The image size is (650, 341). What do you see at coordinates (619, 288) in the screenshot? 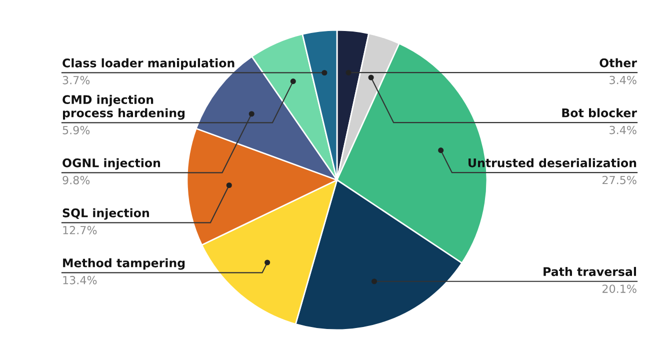
I see `data-label: 20.1%` at bounding box center [619, 288].